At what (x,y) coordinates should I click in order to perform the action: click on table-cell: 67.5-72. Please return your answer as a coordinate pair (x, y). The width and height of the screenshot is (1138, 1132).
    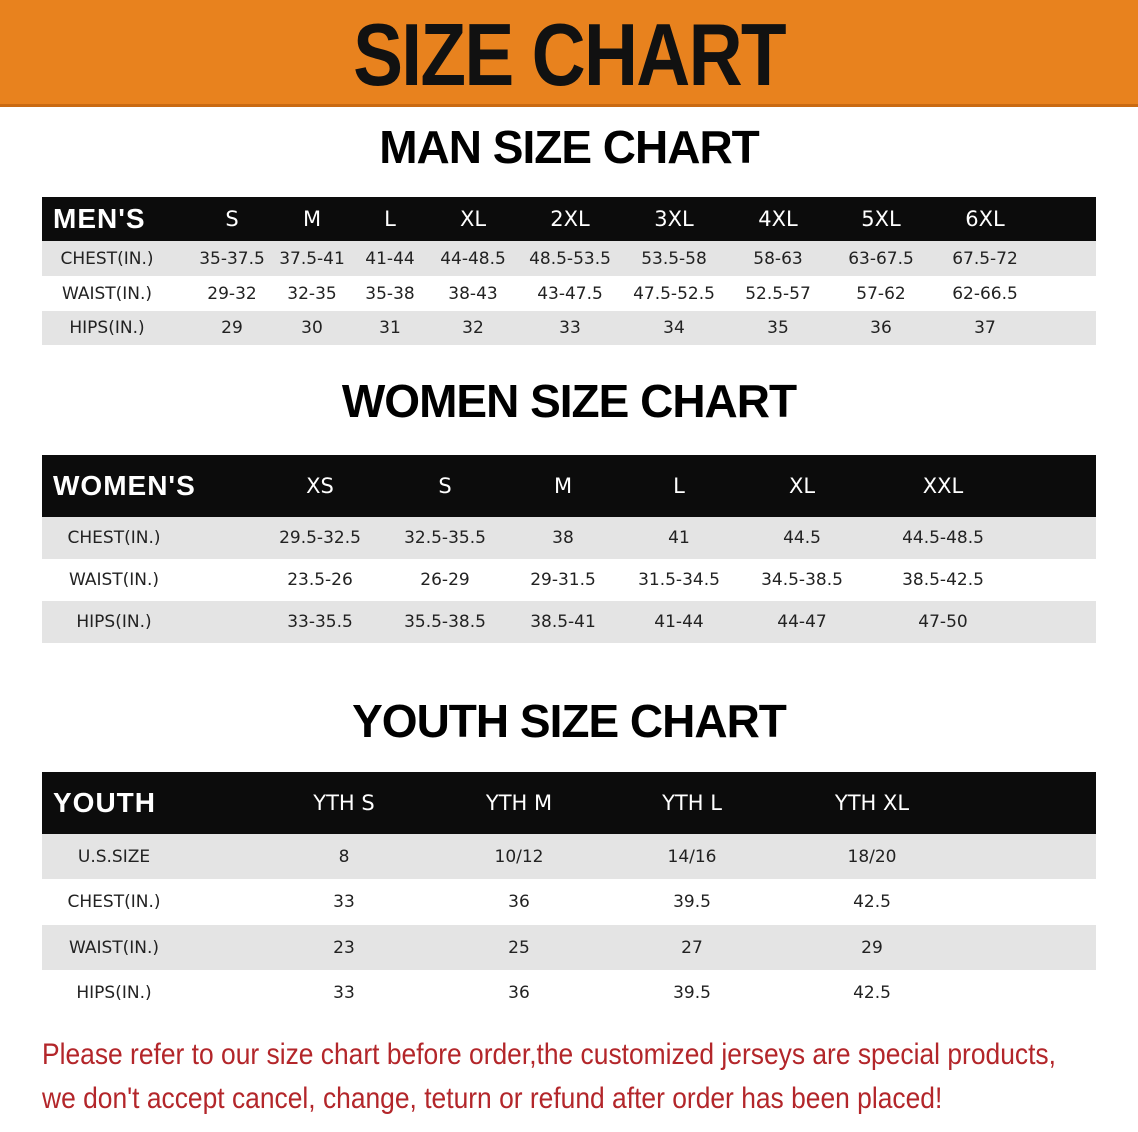
    Looking at the image, I should click on (985, 258).